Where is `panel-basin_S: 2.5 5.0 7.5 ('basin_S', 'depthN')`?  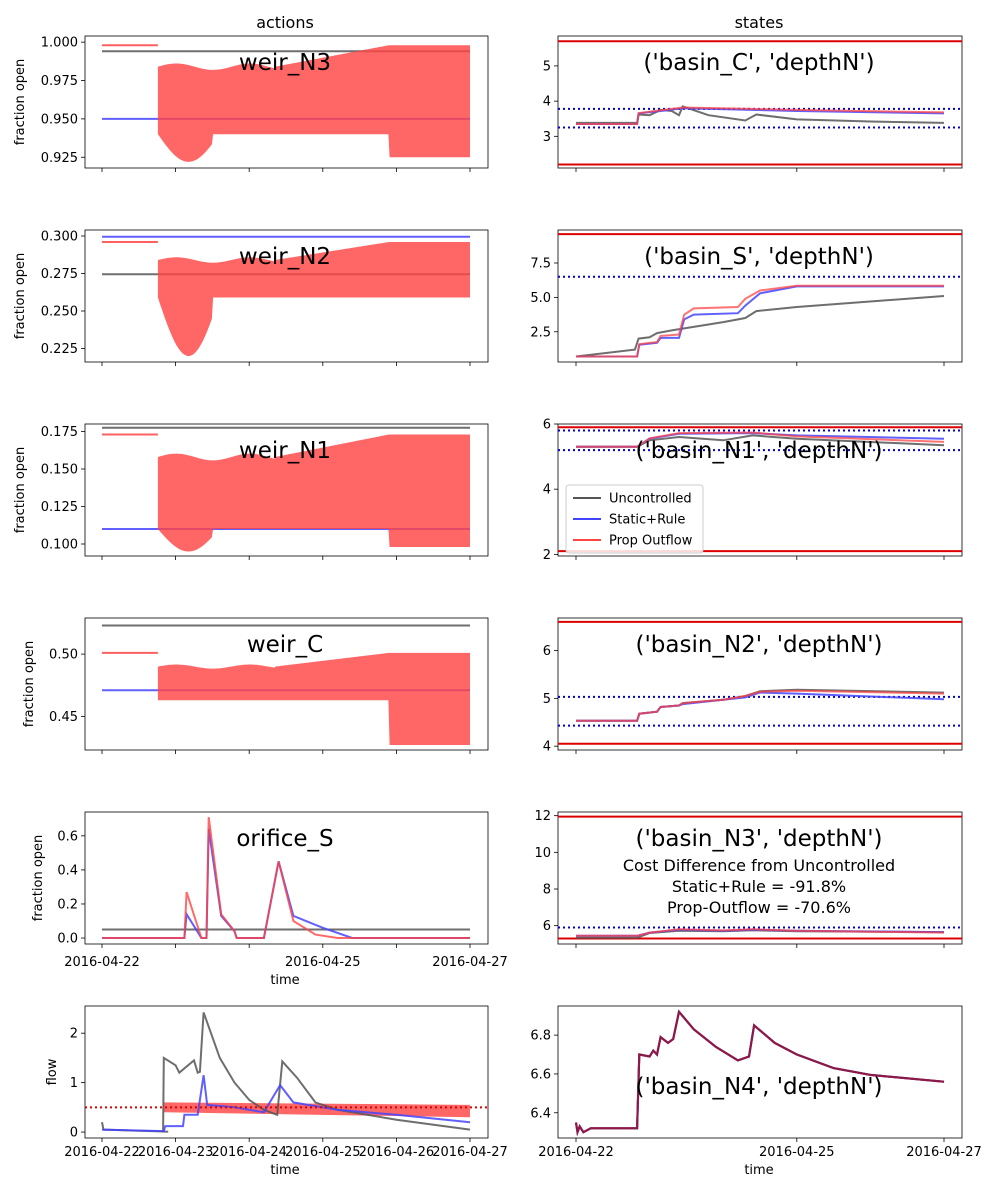
panel-basin_S: 2.5 5.0 7.5 ('basin_S', 'depthN') is located at coordinates (746, 297).